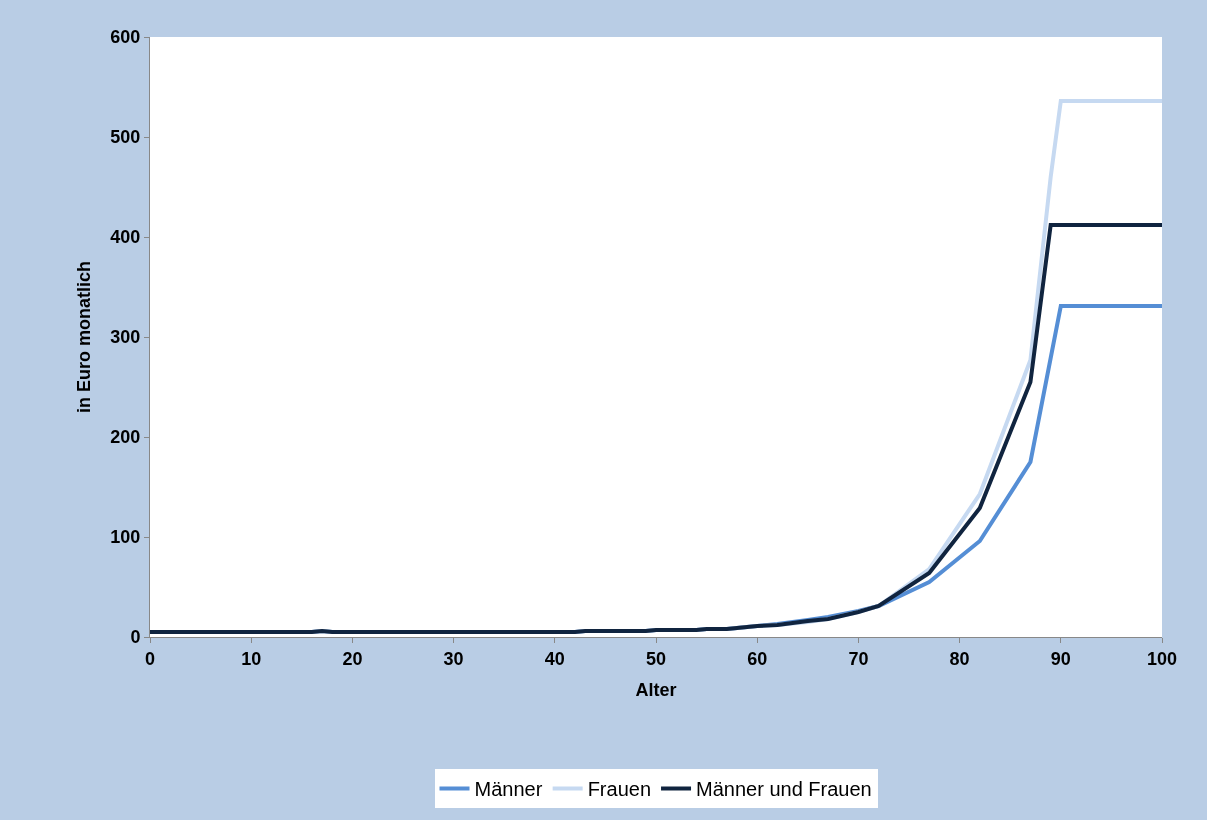 The image size is (1207, 820). What do you see at coordinates (508, 789) in the screenshot?
I see `legend-label: Männer` at bounding box center [508, 789].